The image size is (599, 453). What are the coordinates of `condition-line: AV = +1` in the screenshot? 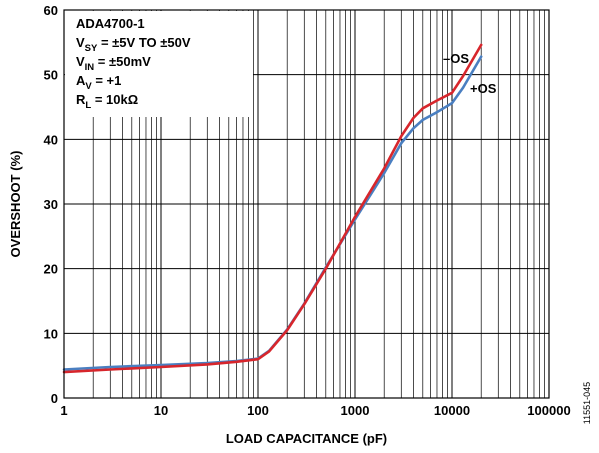 It's located at (98, 82).